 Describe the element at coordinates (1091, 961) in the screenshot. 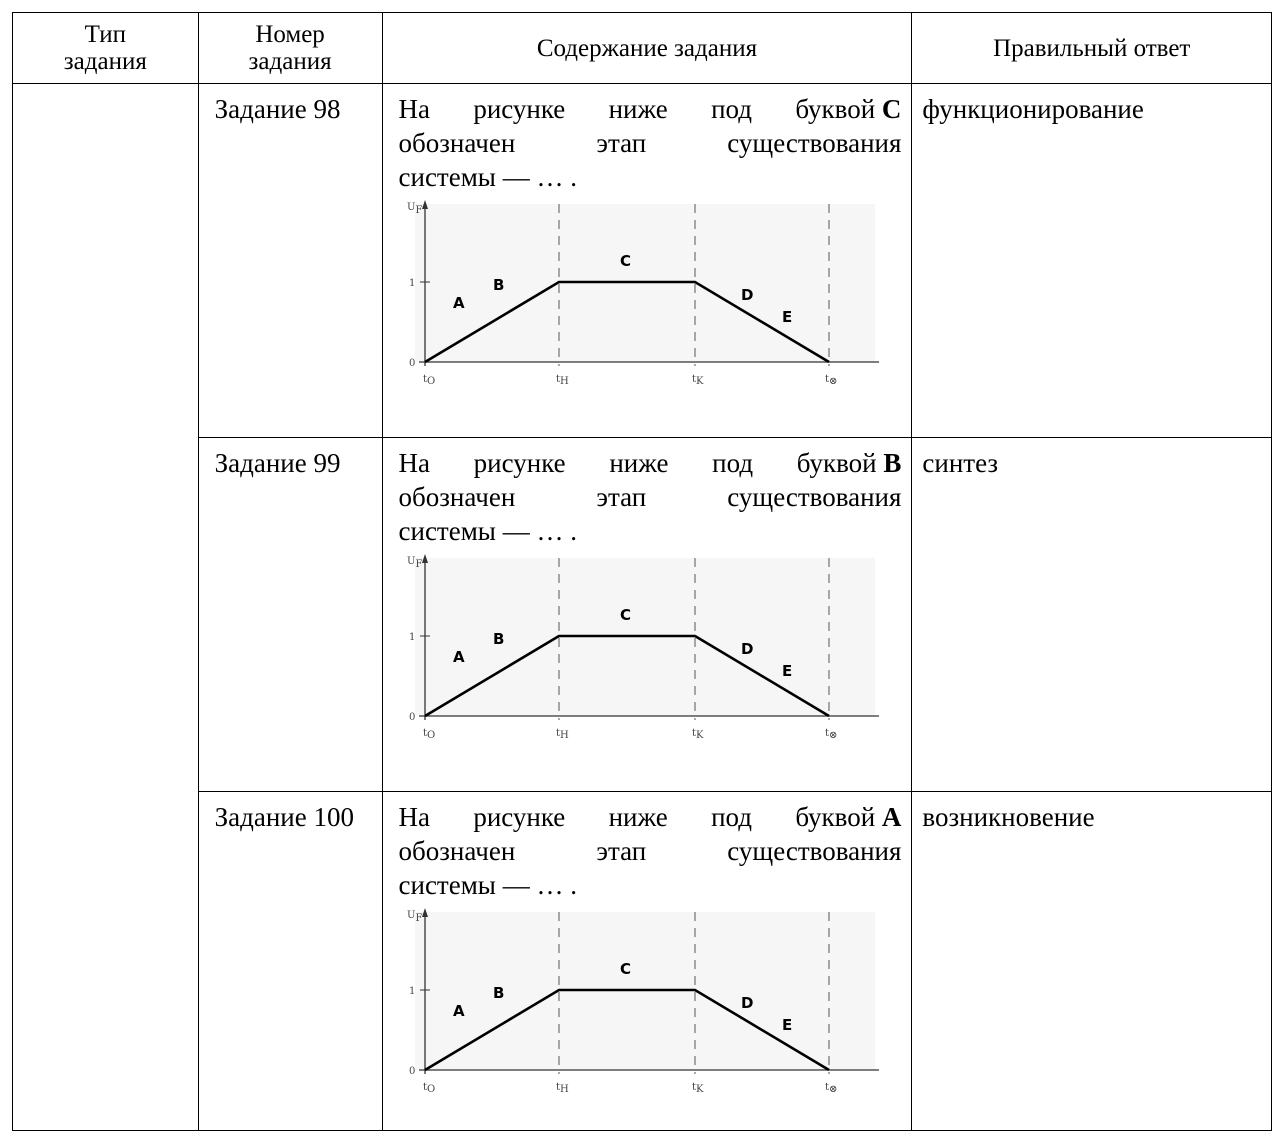

I see `correct-answer: возникновение` at that location.